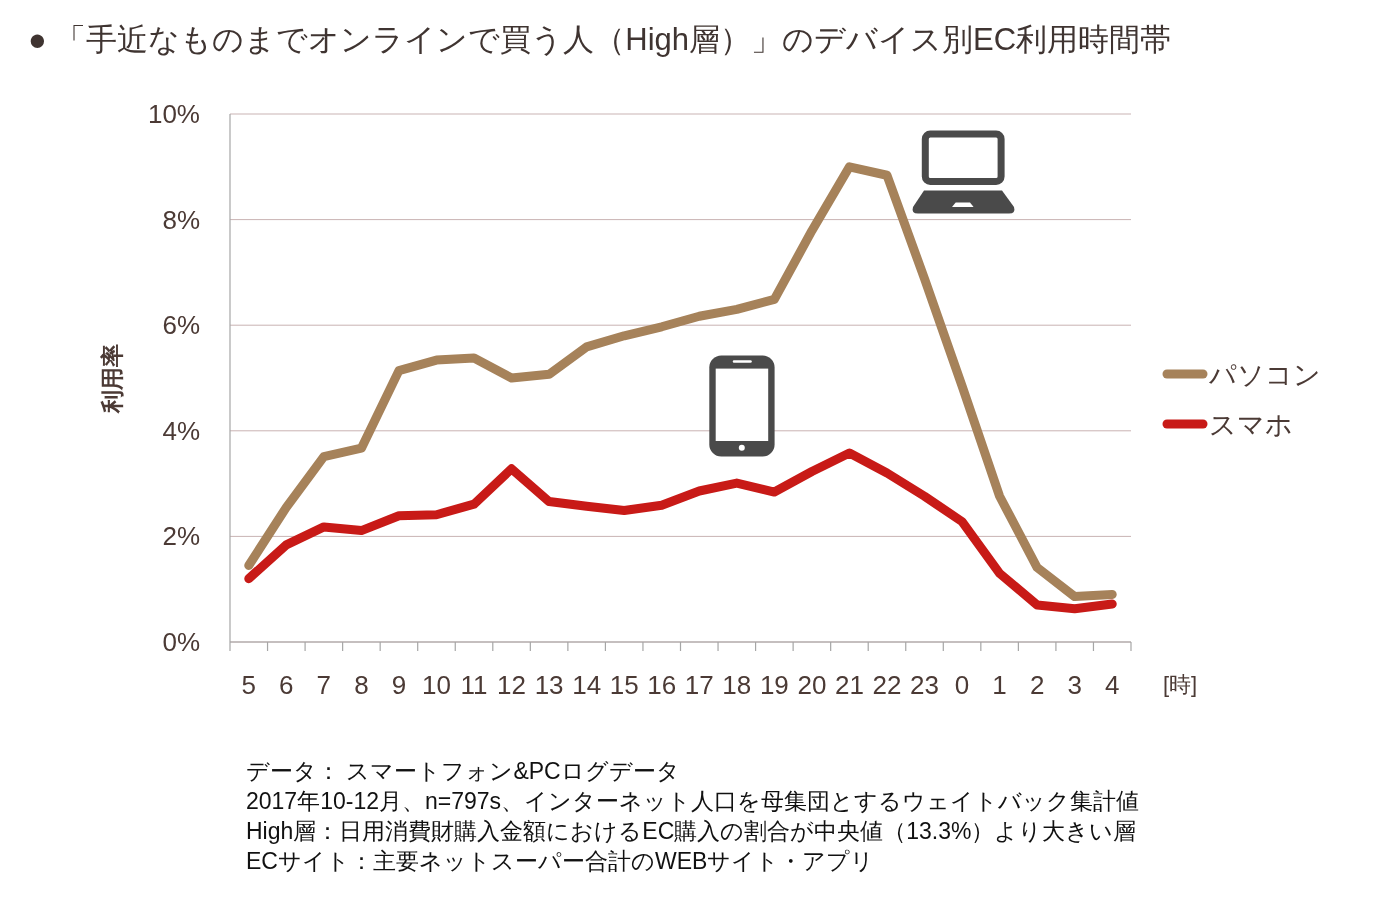  What do you see at coordinates (699, 685) in the screenshot?
I see `x-tick-label: 17` at bounding box center [699, 685].